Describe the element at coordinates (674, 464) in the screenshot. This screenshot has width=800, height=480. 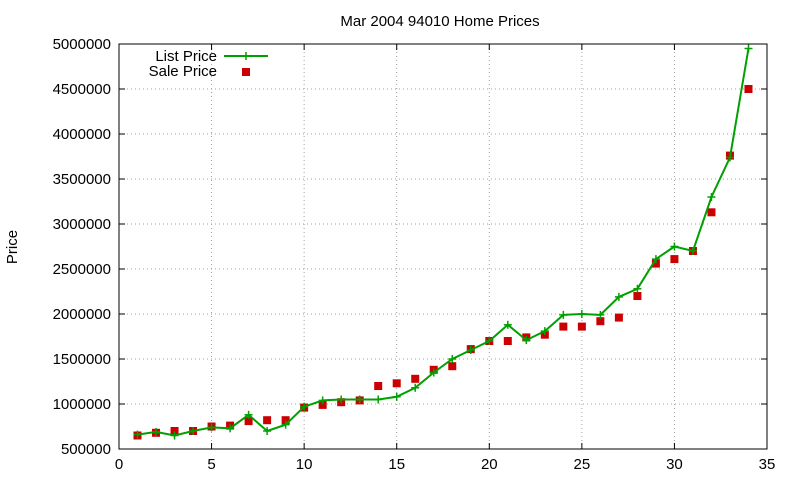
I see `x-tick-label: 30` at that location.